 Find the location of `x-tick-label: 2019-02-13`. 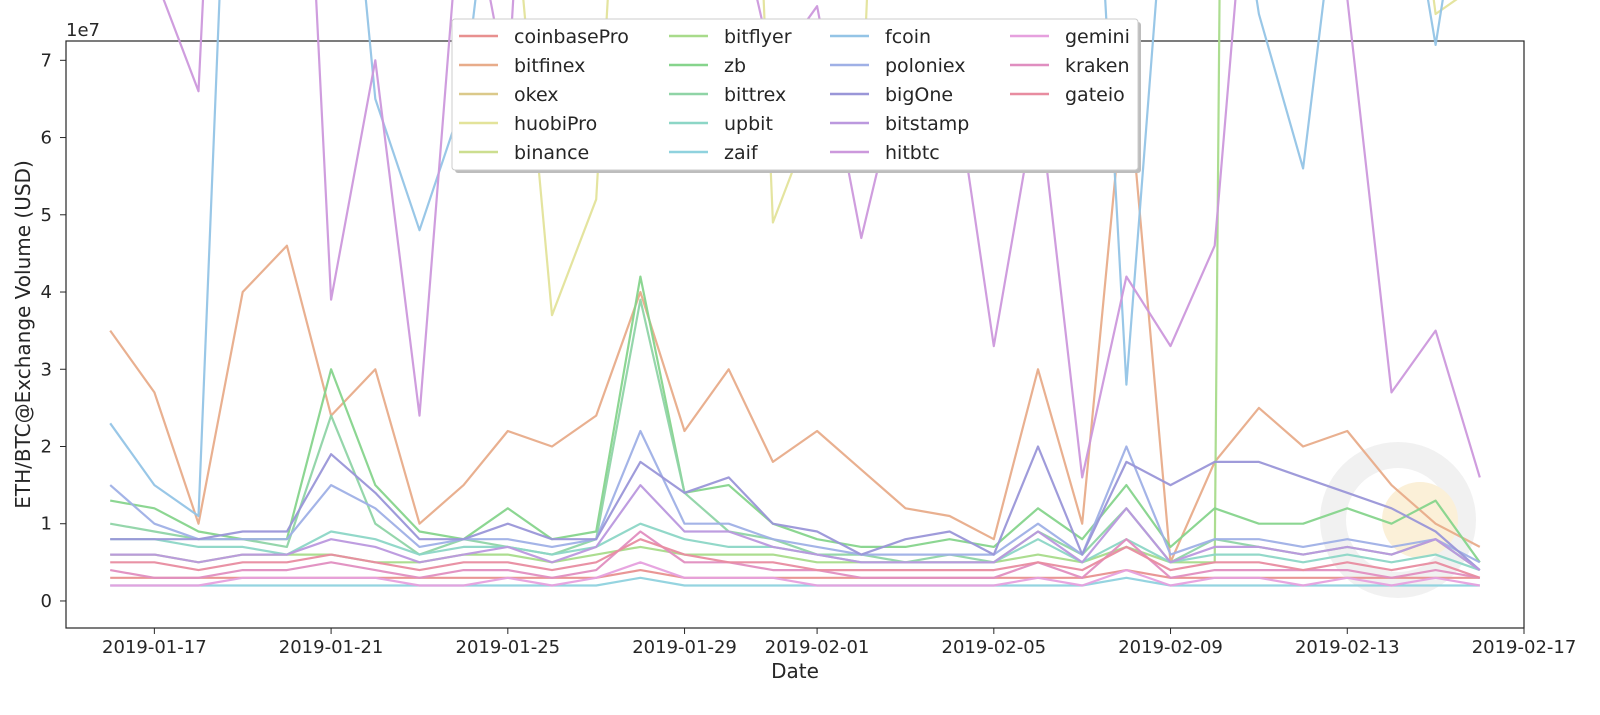

x-tick-label: 2019-02-13 is located at coordinates (1347, 647).